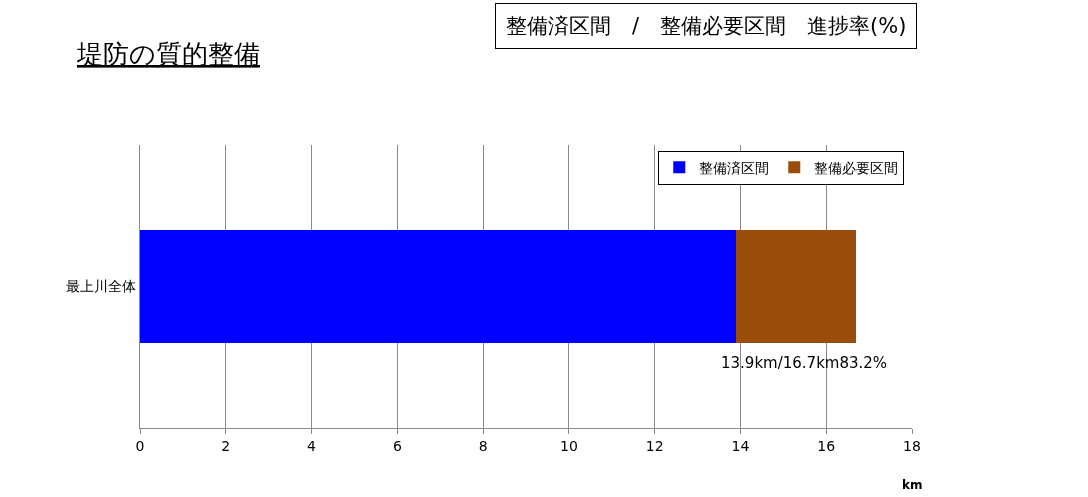 The image size is (1088, 497). Describe the element at coordinates (483, 445) in the screenshot. I see `x-tick-label: 8` at that location.